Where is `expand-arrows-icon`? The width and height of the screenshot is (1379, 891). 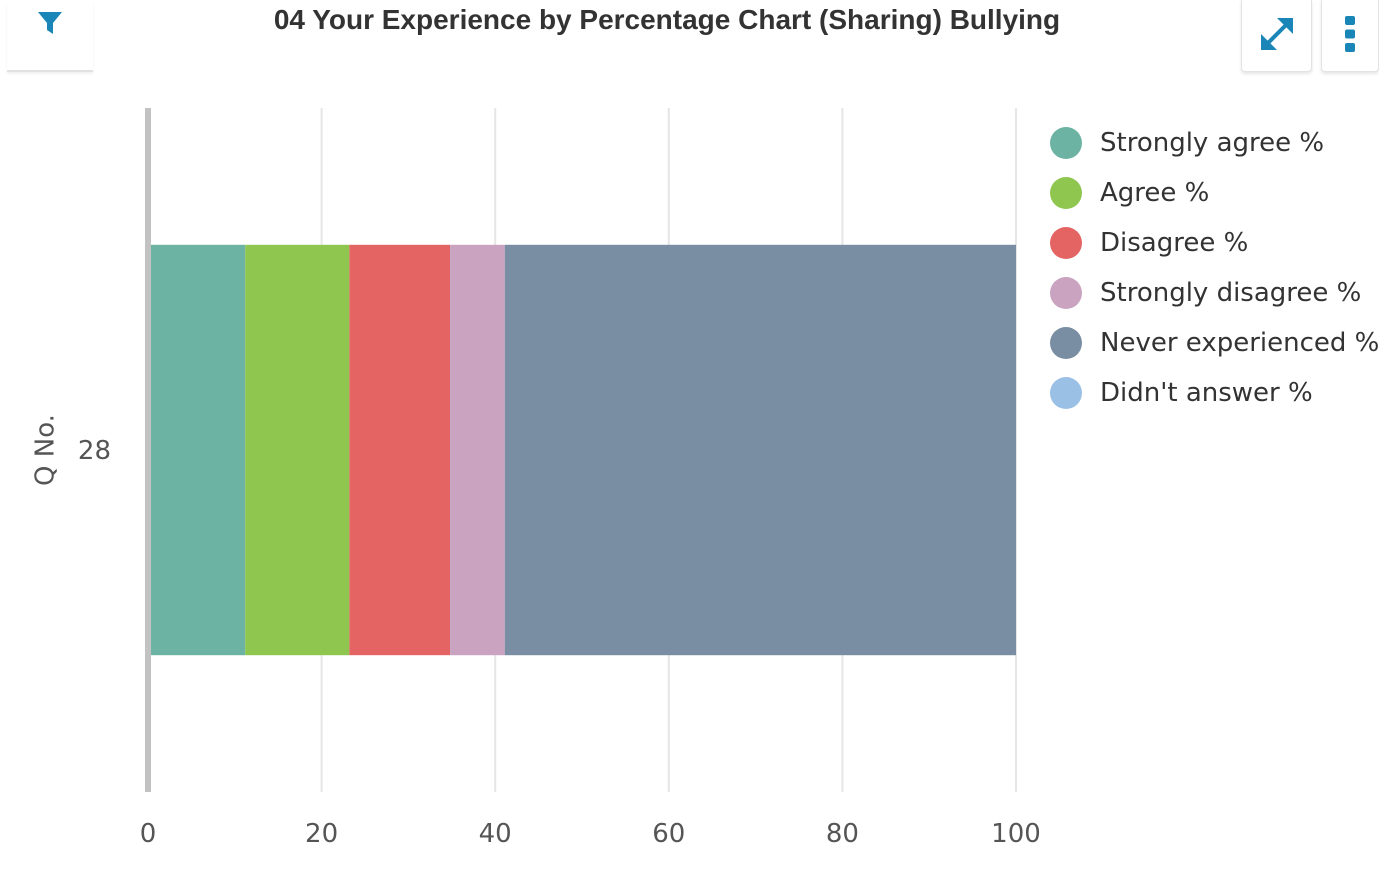
expand-arrows-icon is located at coordinates (1277, 36).